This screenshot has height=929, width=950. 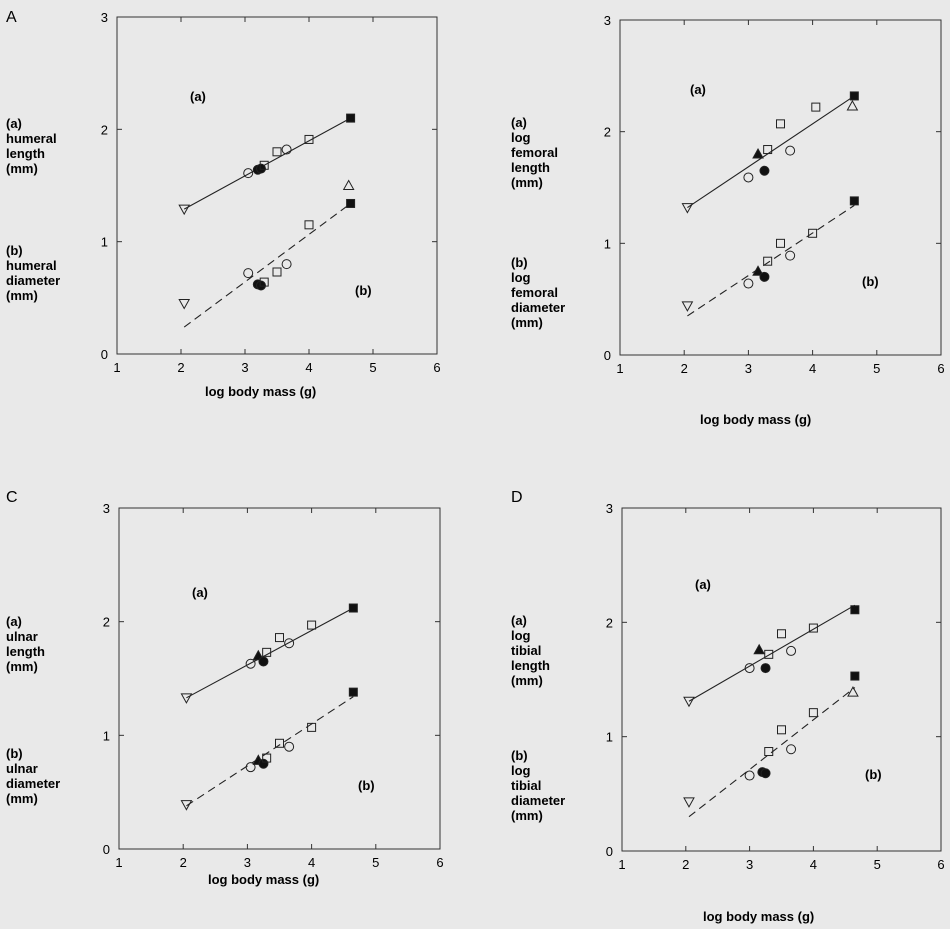 I want to click on y-axis-label-b: (b) log tibial diameter (mm), so click(x=538, y=785).